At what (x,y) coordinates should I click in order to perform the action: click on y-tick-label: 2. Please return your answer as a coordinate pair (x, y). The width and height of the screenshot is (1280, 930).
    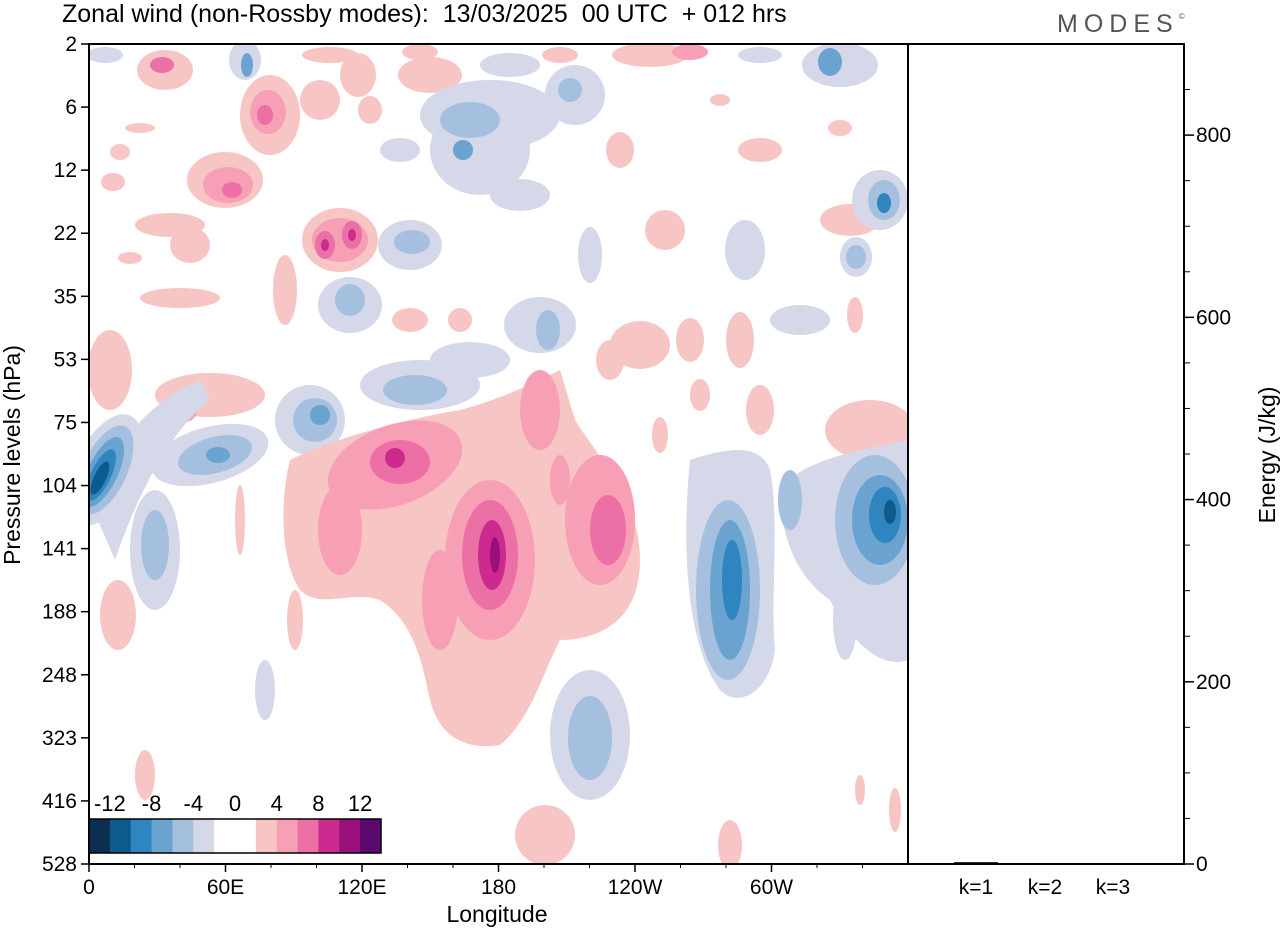
    Looking at the image, I should click on (71, 44).